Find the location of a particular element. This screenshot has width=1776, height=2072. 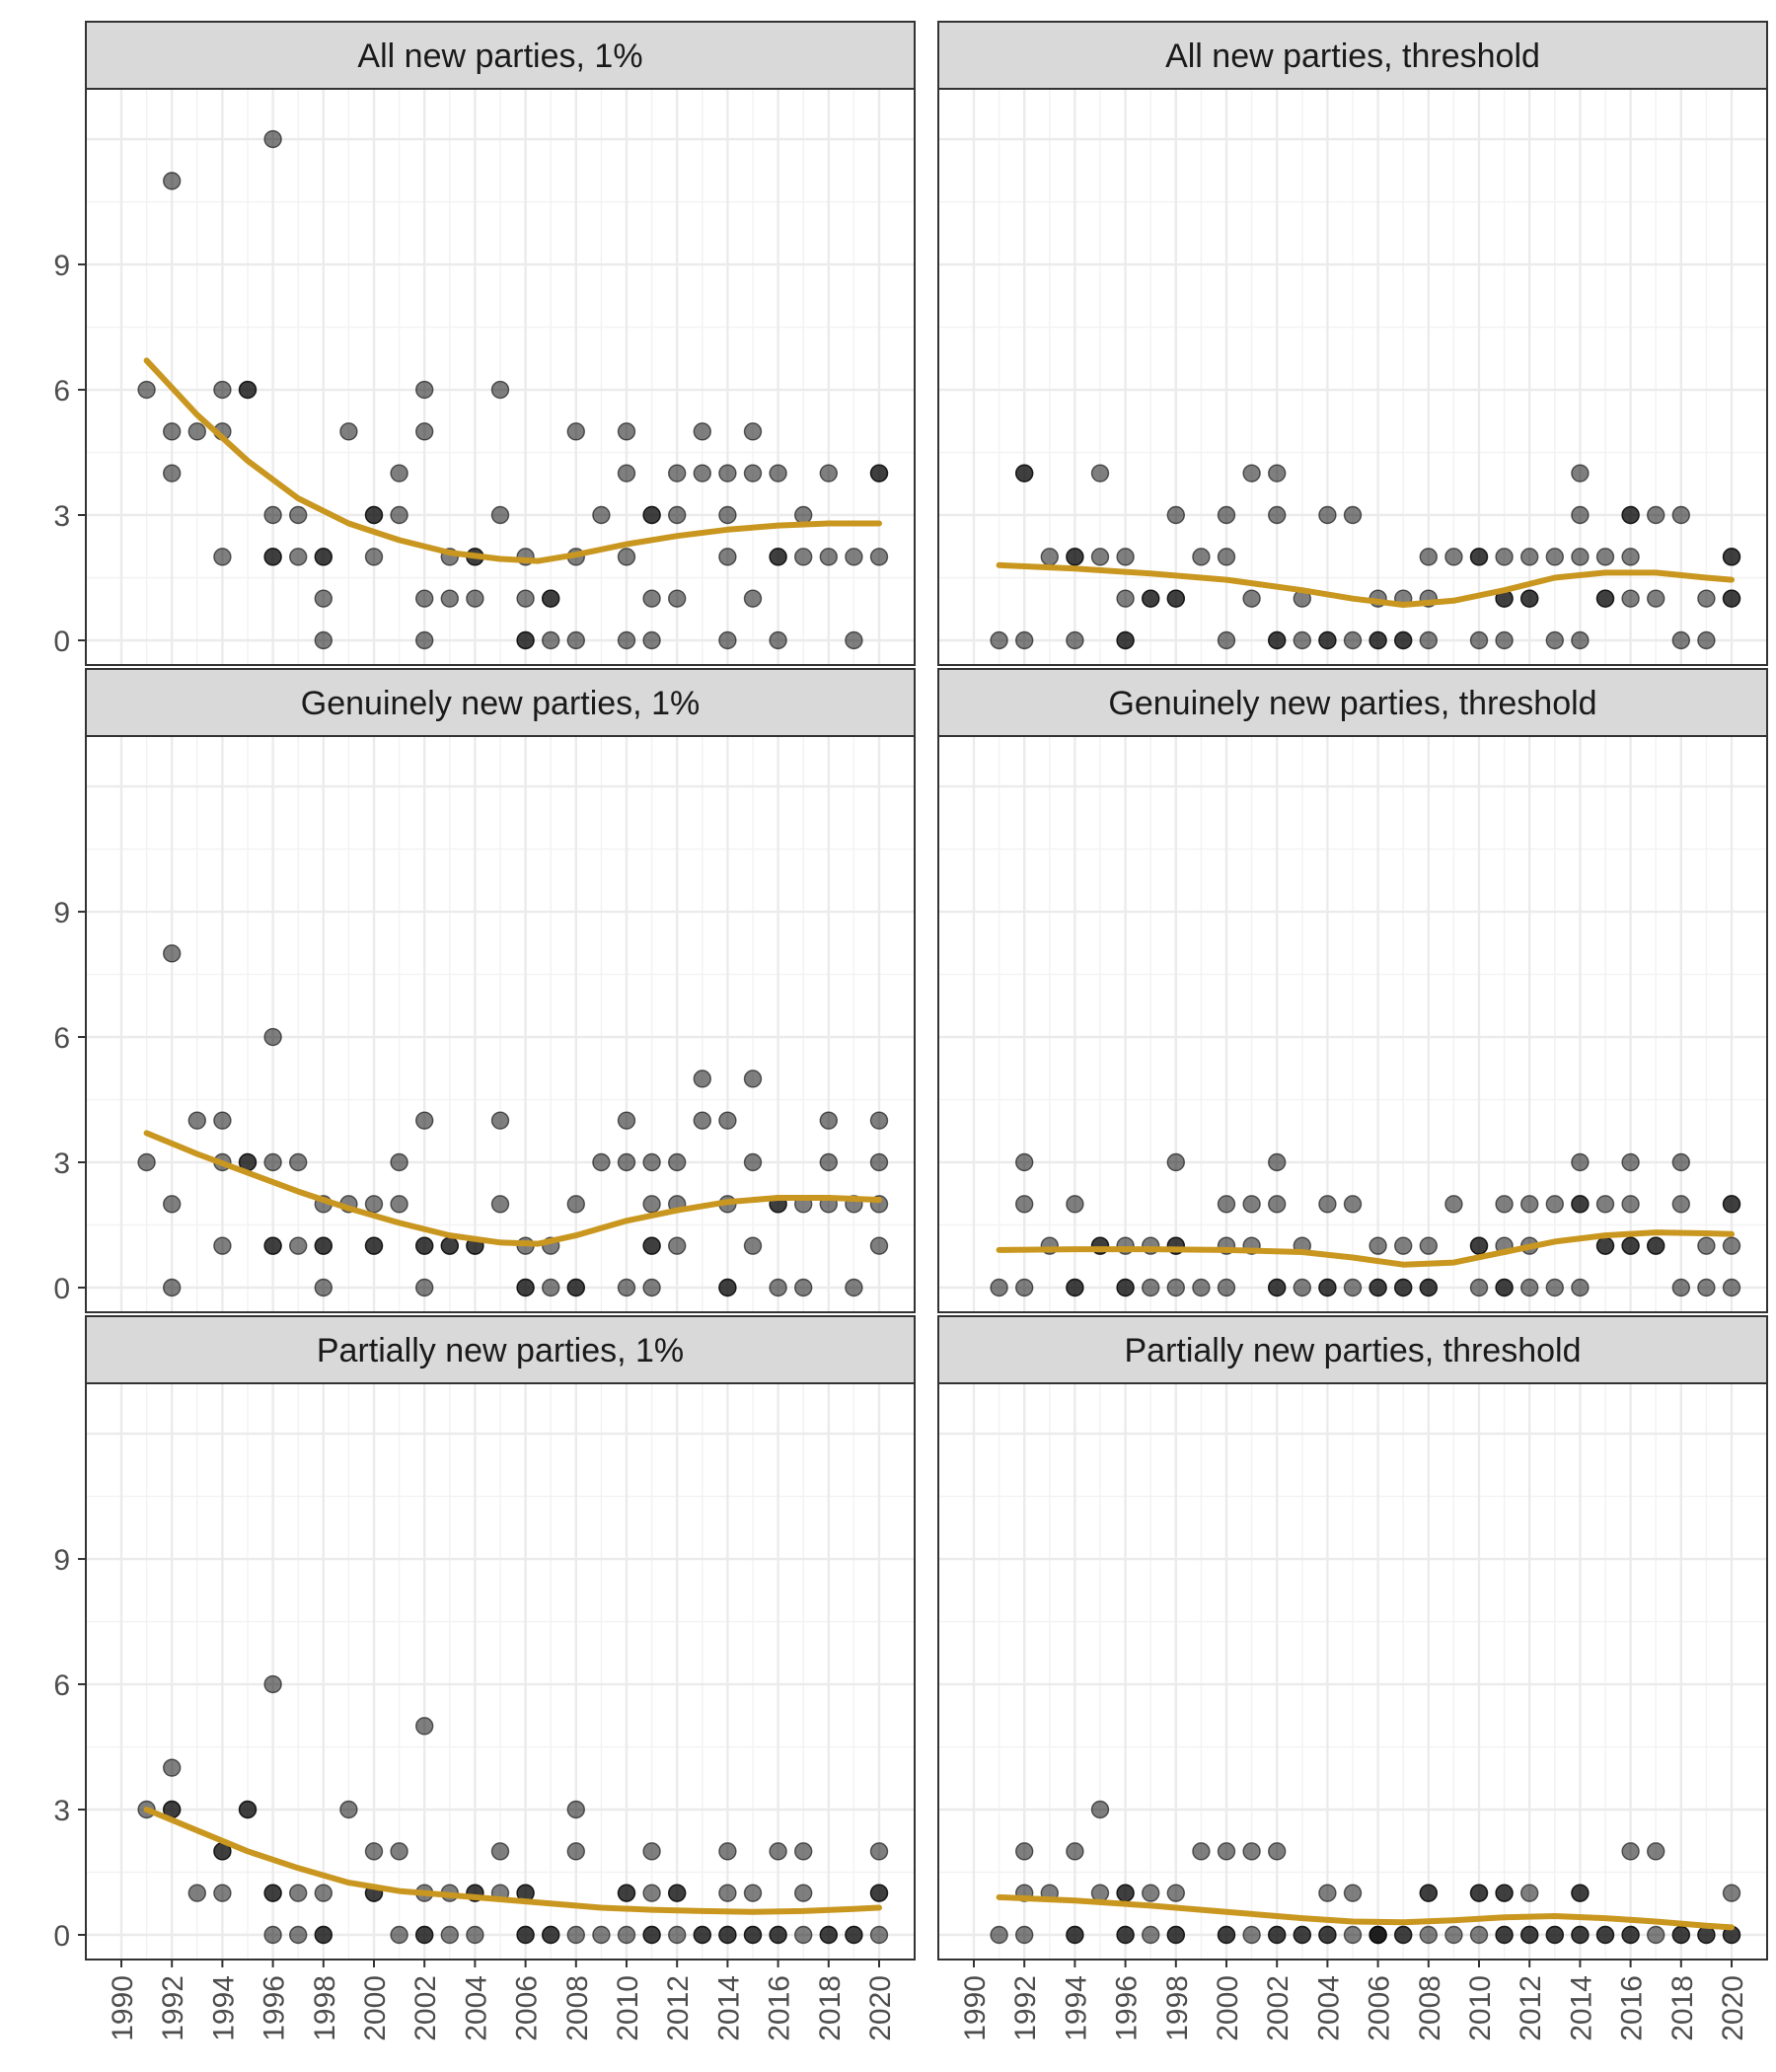

major-grid is located at coordinates (501, 1672).